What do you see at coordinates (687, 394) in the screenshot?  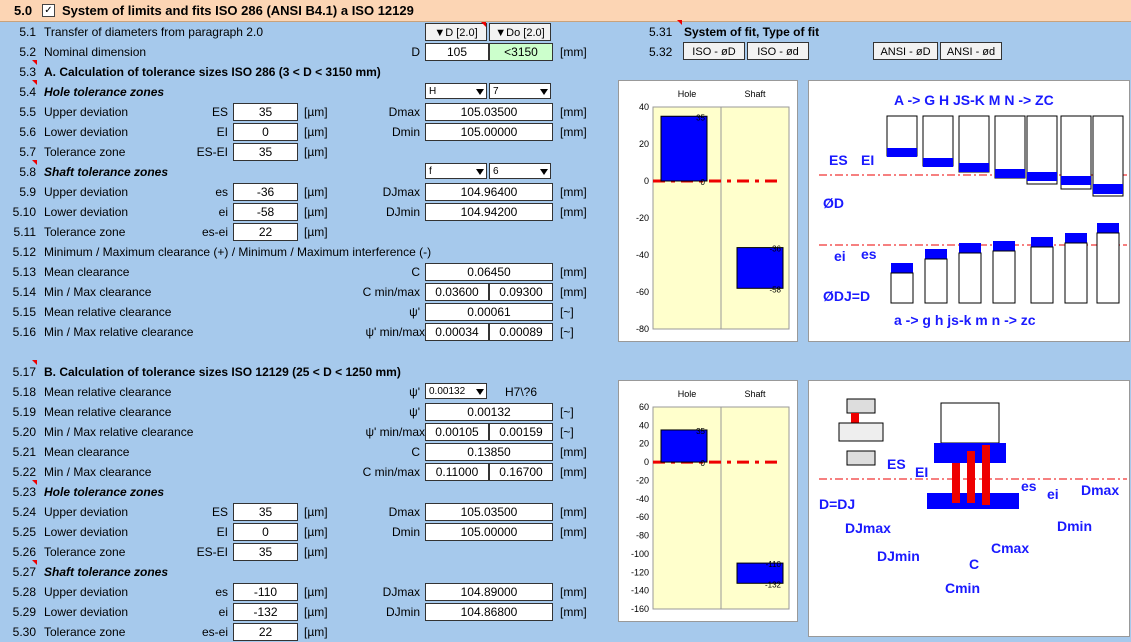 I see `category-label: Hole` at bounding box center [687, 394].